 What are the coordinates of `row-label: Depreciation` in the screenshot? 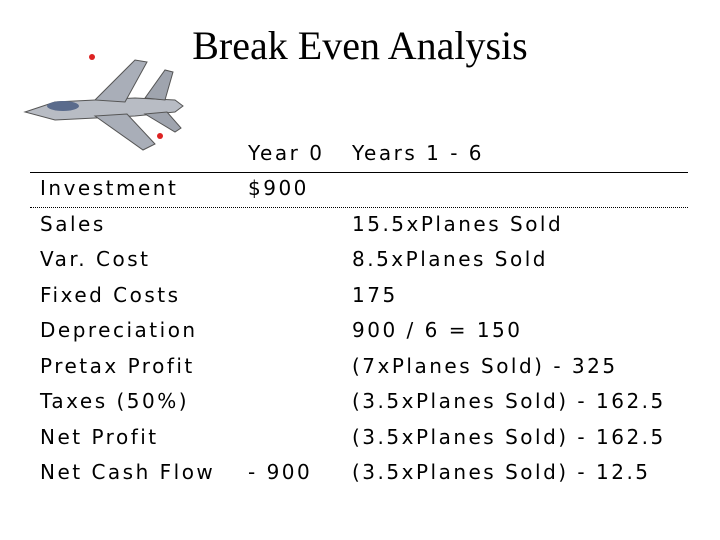 It's located at (119, 330).